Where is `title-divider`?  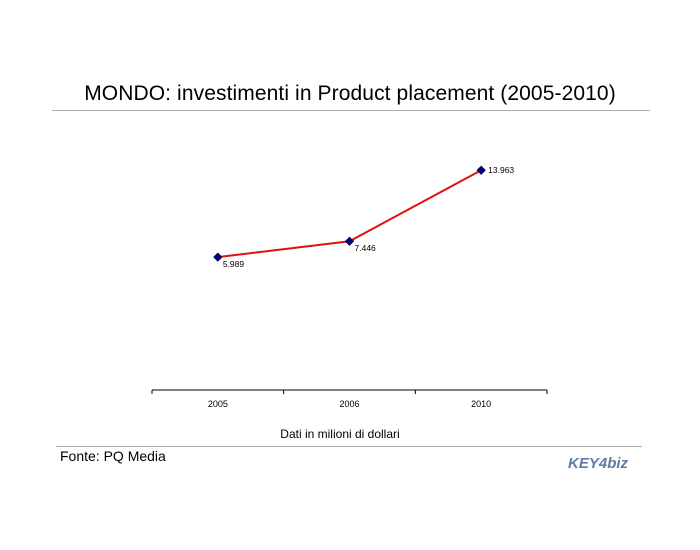
title-divider is located at coordinates (351, 110).